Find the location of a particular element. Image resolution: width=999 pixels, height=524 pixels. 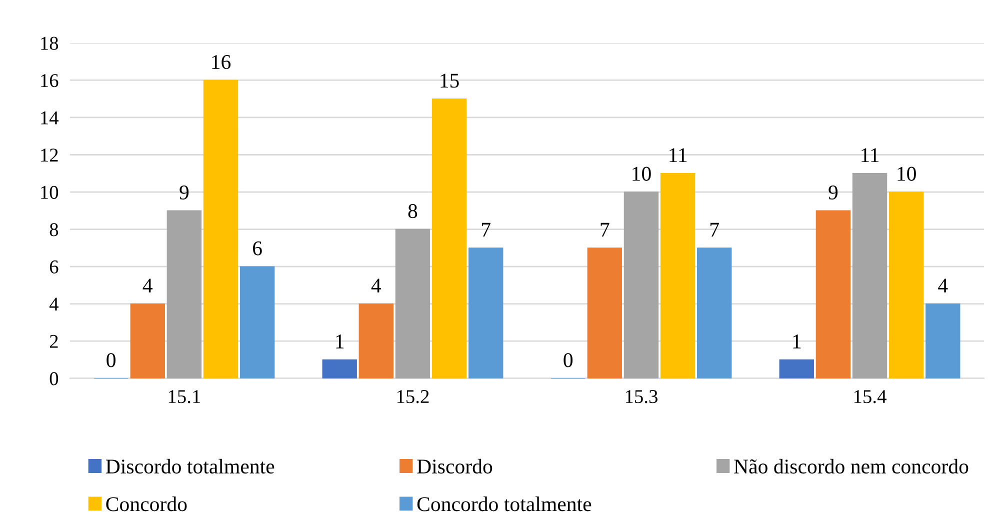

x-tick-label: 15.4 is located at coordinates (870, 397).